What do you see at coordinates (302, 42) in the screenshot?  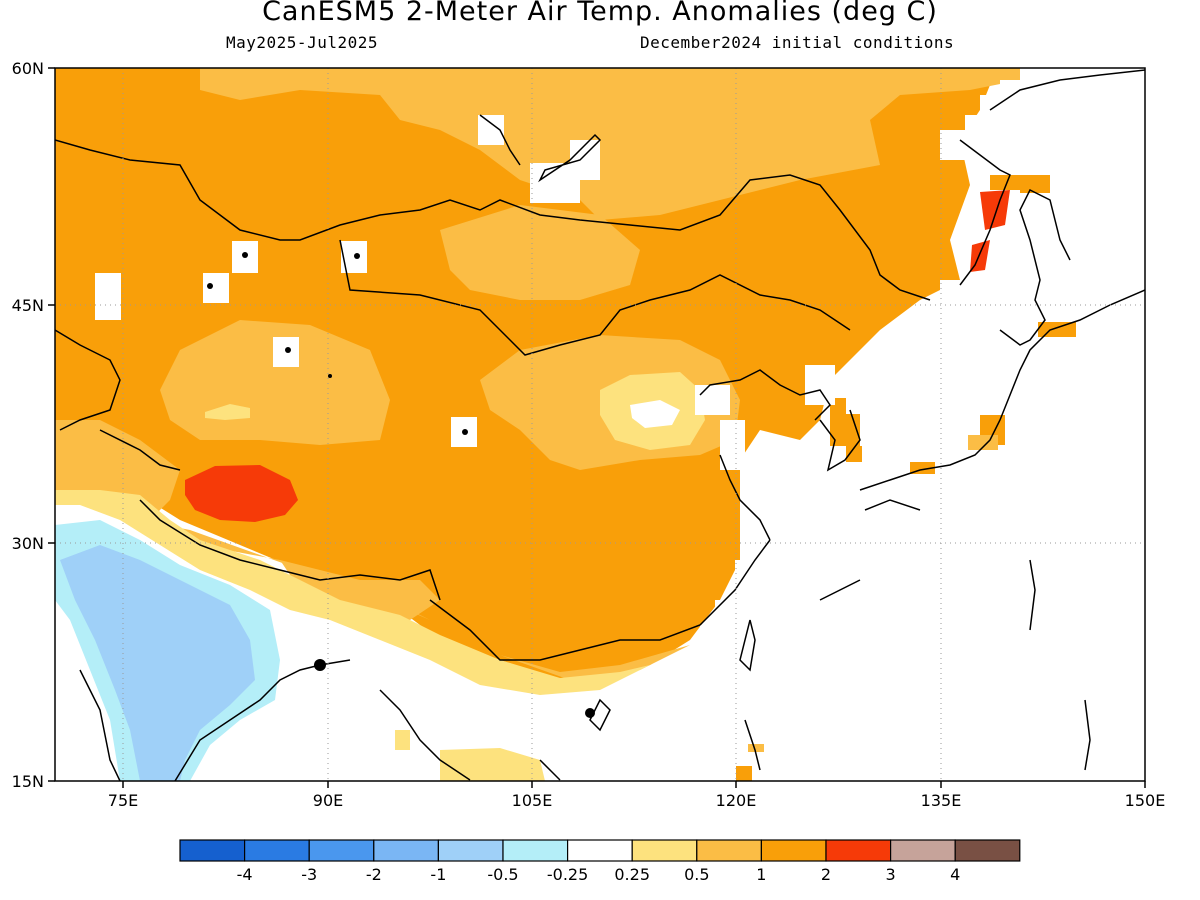 I see `forecast-period: May2025-Jul2025` at bounding box center [302, 42].